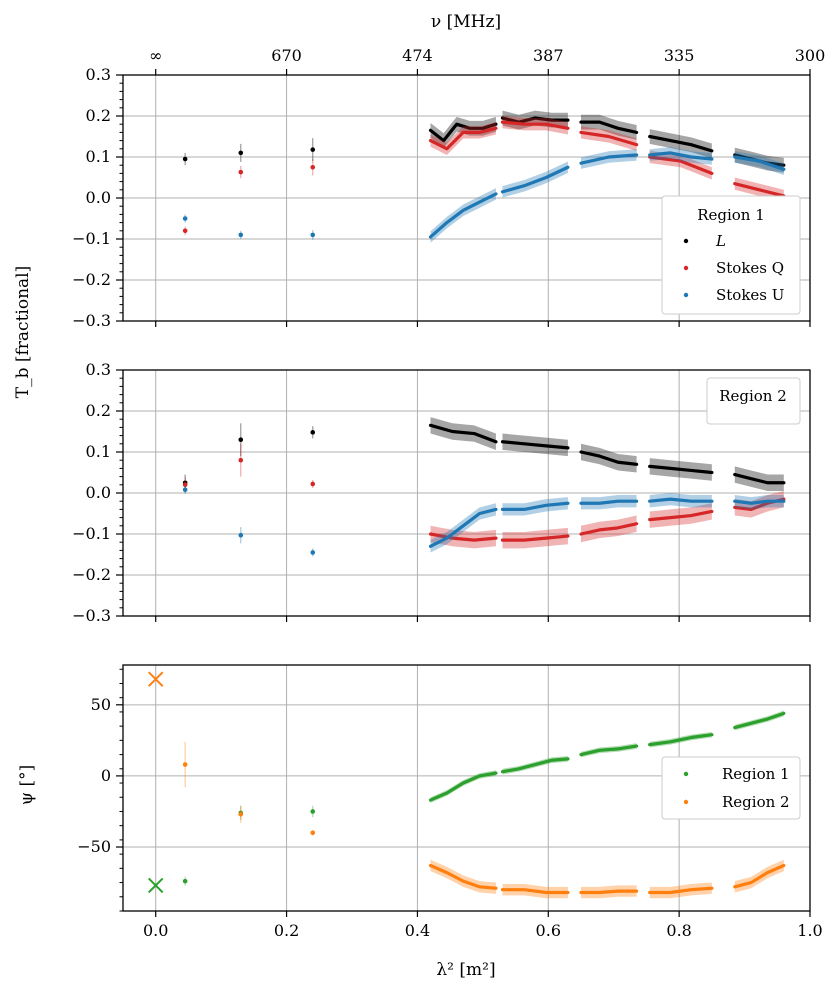  I want to click on legend-label-region1: Region 1, so click(756, 774).